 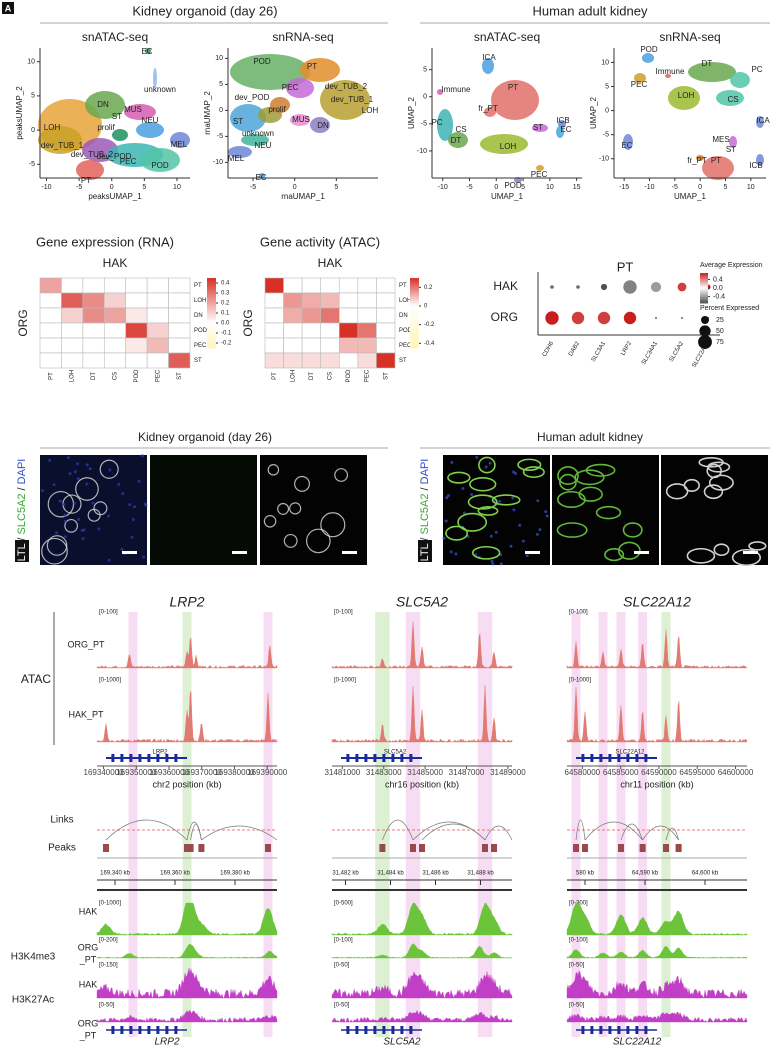 I want to click on coord-label: 31,482 kb, so click(x=345, y=874).